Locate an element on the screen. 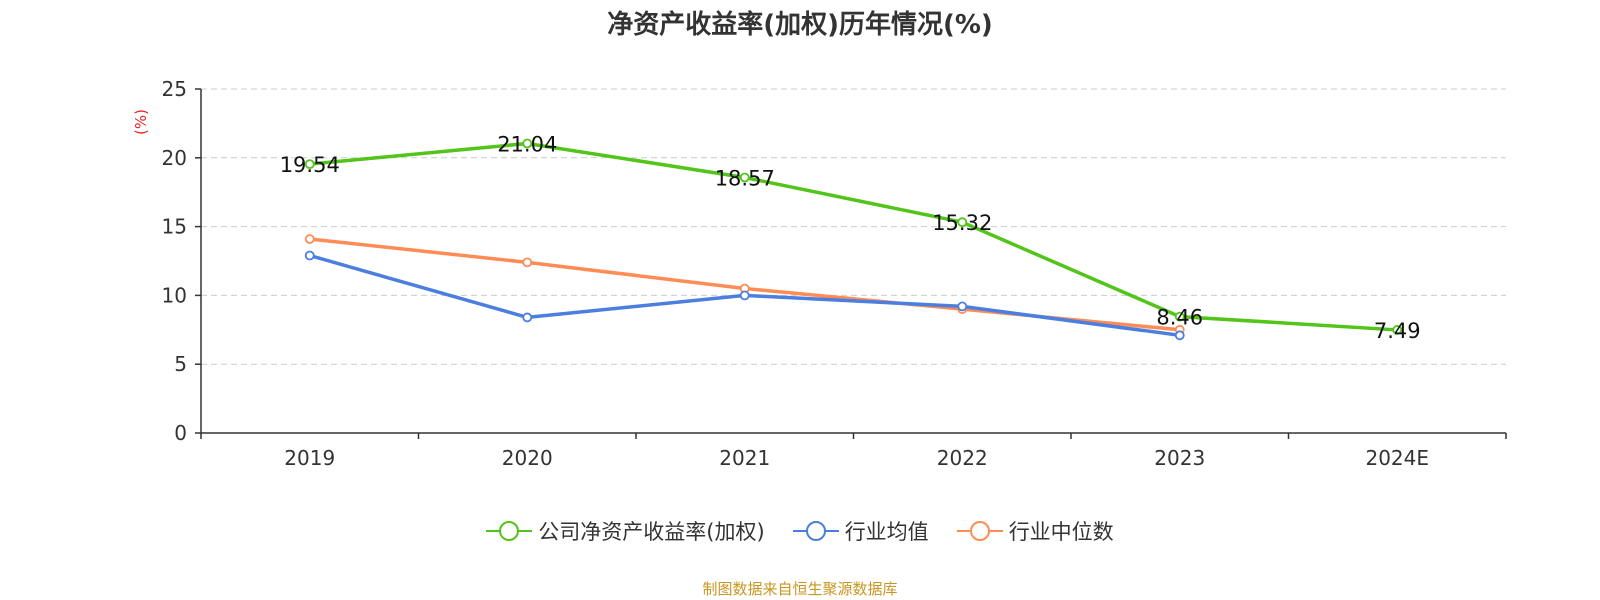 The height and width of the screenshot is (600, 1600). legend-item: 行业中位数 is located at coordinates (1035, 531).